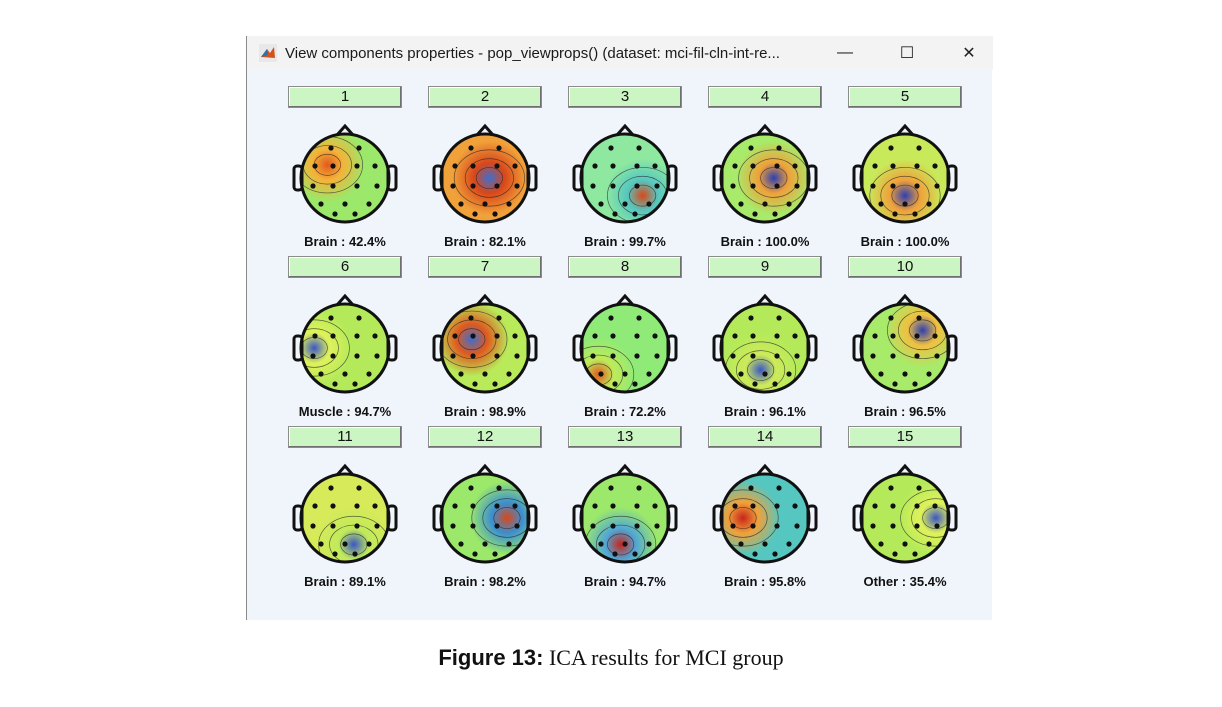 This screenshot has height=707, width=1222. I want to click on component-button-14: 14, so click(765, 437).